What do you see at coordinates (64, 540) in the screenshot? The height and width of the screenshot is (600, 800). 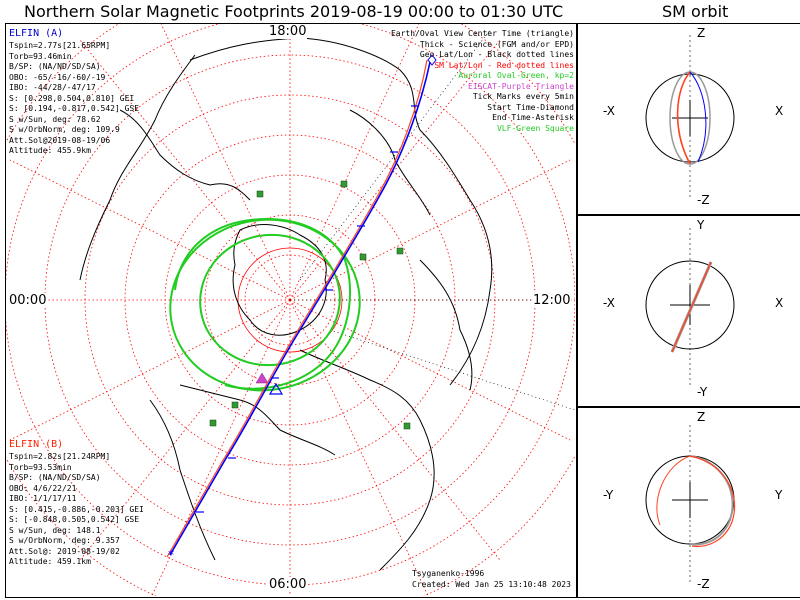 I see `elfin-b-info-line: S w/OrbNorm, deg: 9.357` at bounding box center [64, 540].